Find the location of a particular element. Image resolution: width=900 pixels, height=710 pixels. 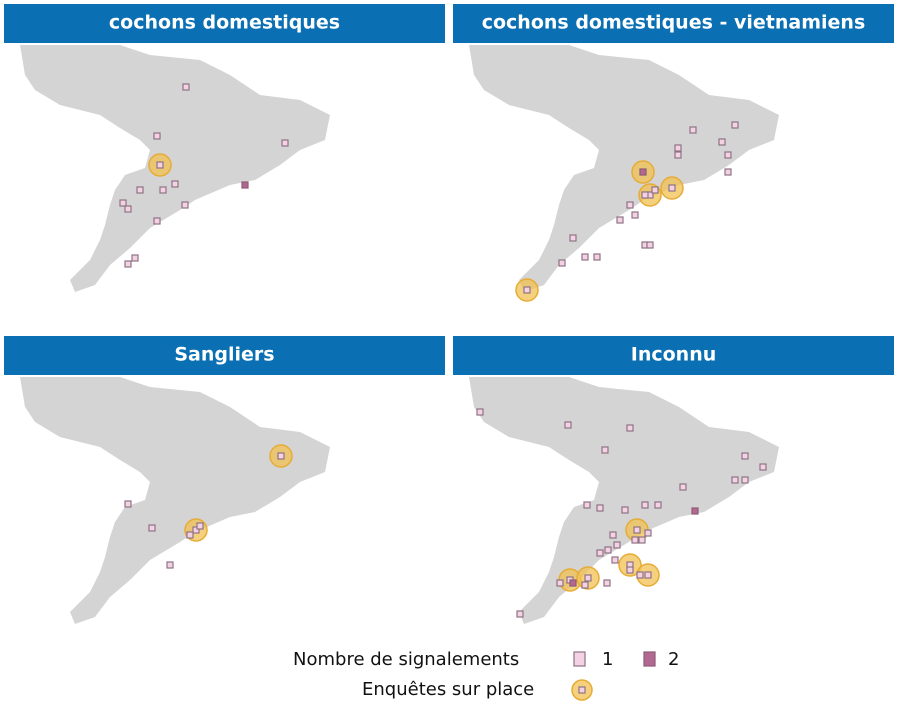

legend-level: 2 is located at coordinates (673, 659).